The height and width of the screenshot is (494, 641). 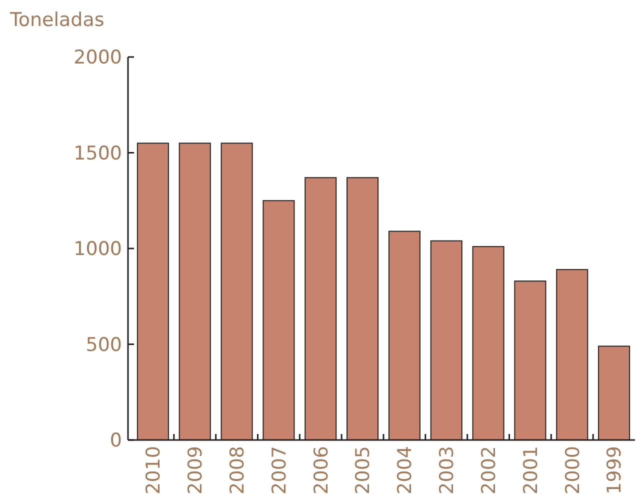 What do you see at coordinates (489, 470) in the screenshot?
I see `x-tick-label: 2002` at bounding box center [489, 470].